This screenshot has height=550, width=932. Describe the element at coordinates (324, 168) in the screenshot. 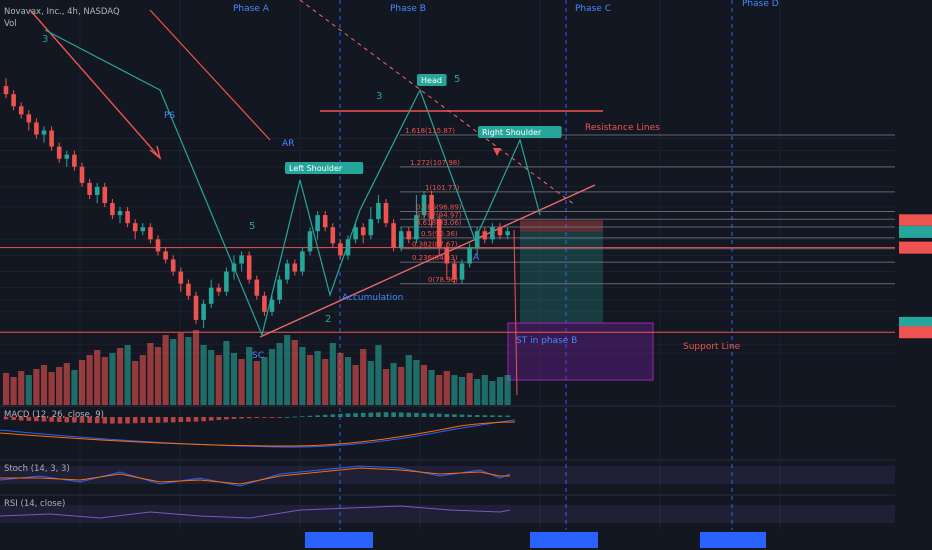

I see `left-shoulder-badge-bg` at that location.